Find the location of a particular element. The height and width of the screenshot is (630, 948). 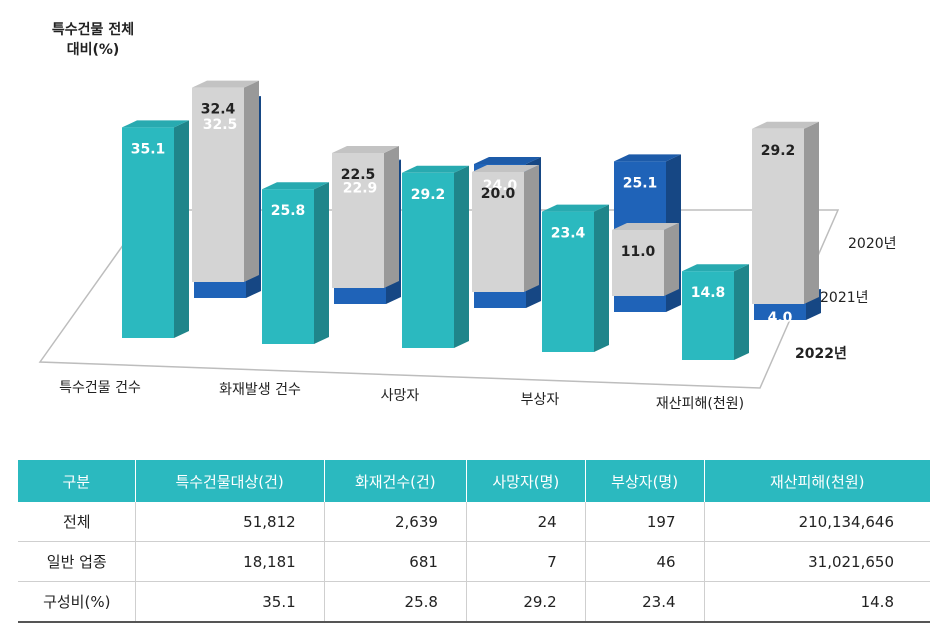

table-header-cell: 구분 is located at coordinates (77, 481).